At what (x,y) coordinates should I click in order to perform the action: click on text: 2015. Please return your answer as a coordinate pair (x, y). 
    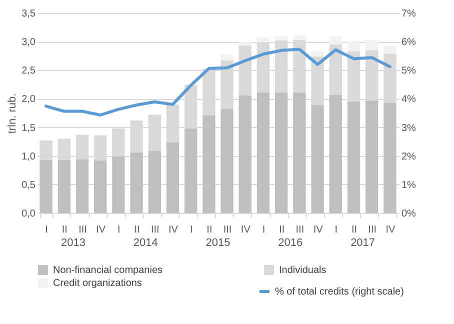
    Looking at the image, I should click on (218, 243).